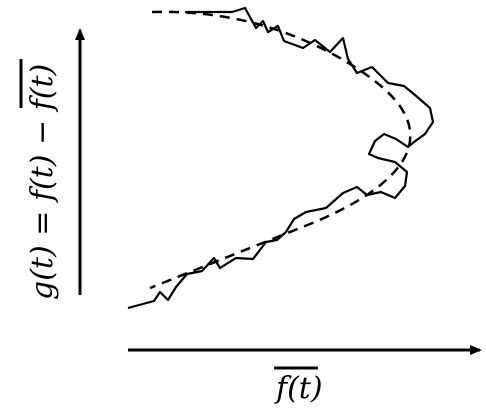 The image size is (486, 412). I want to click on y-axis-label-overlined: f(t), so click(42, 88).